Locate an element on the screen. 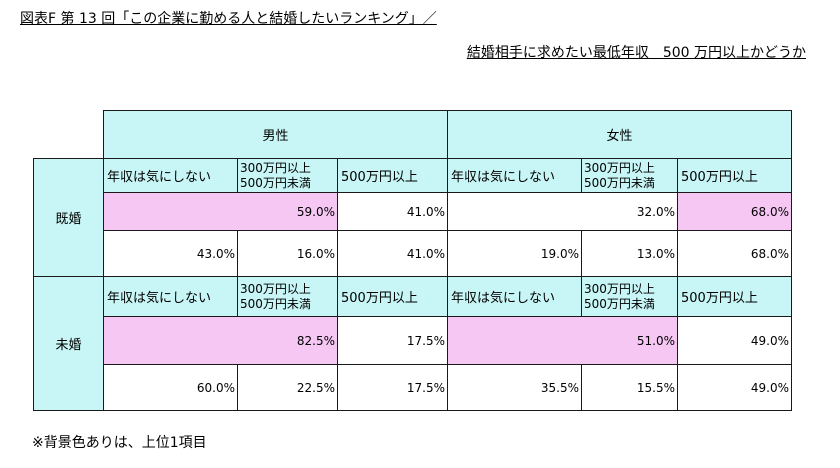 Image resolution: width=840 pixels, height=468 pixels. married-female-500plus-cell: 68.0% is located at coordinates (734, 211).